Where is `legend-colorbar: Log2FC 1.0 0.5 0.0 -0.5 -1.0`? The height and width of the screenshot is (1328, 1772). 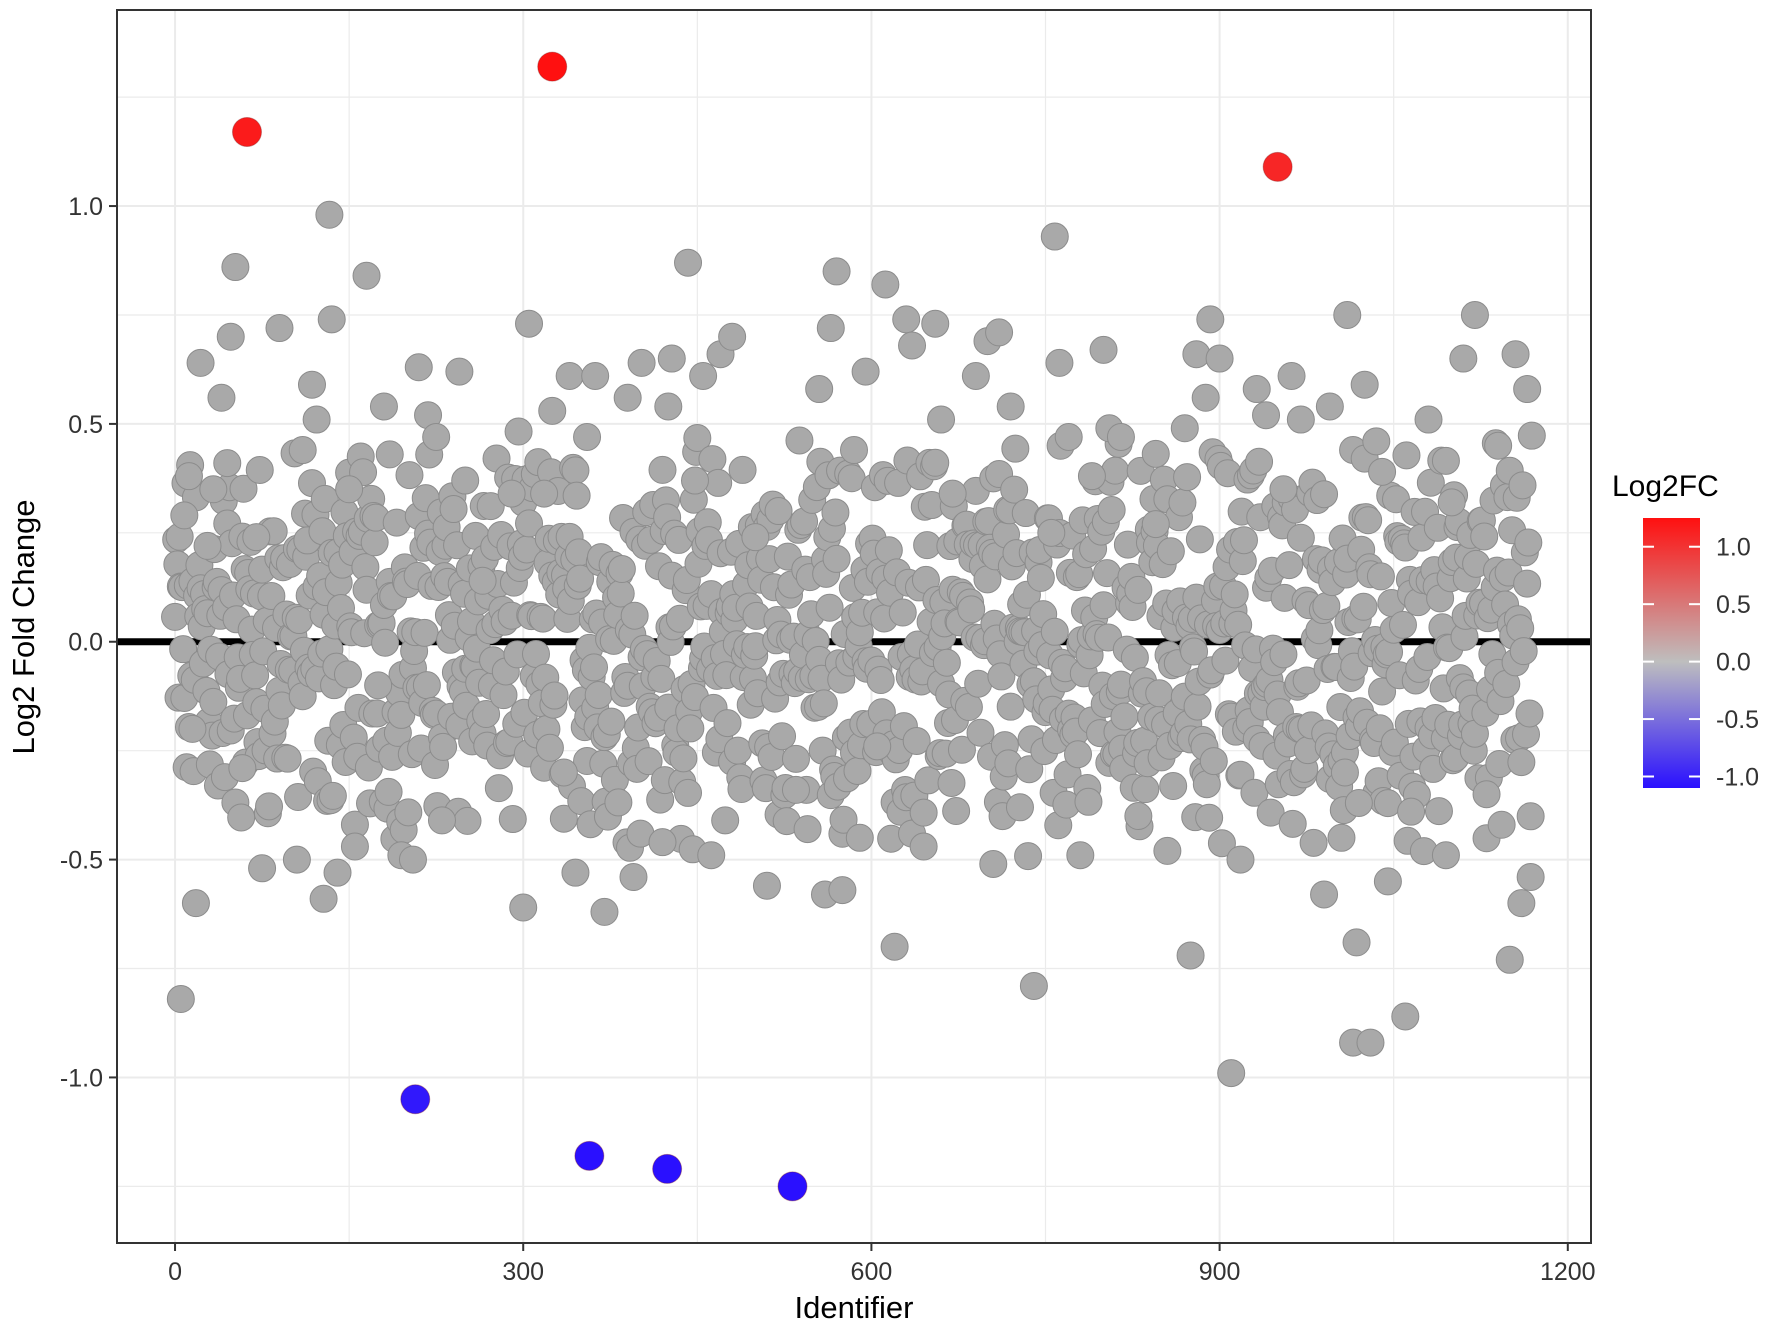
legend-colorbar: Log2FC 1.0 0.5 0.0 -0.5 -1.0 is located at coordinates (1685, 631).